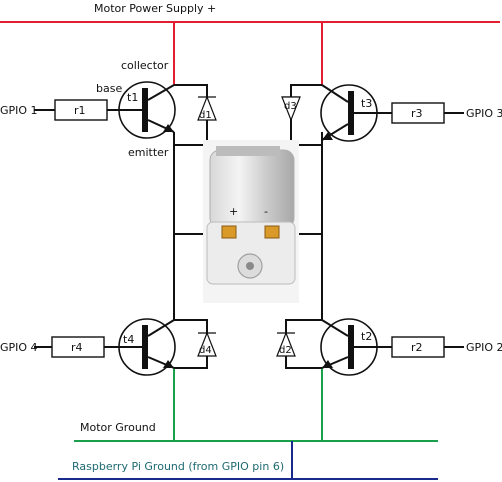  I want to click on transistor-t2-label: t2, so click(366, 336).